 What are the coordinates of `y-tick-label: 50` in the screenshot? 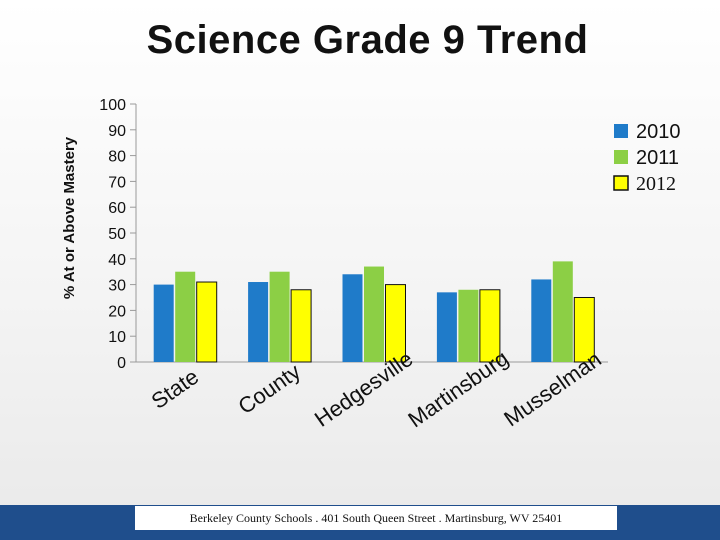 It's located at (117, 234).